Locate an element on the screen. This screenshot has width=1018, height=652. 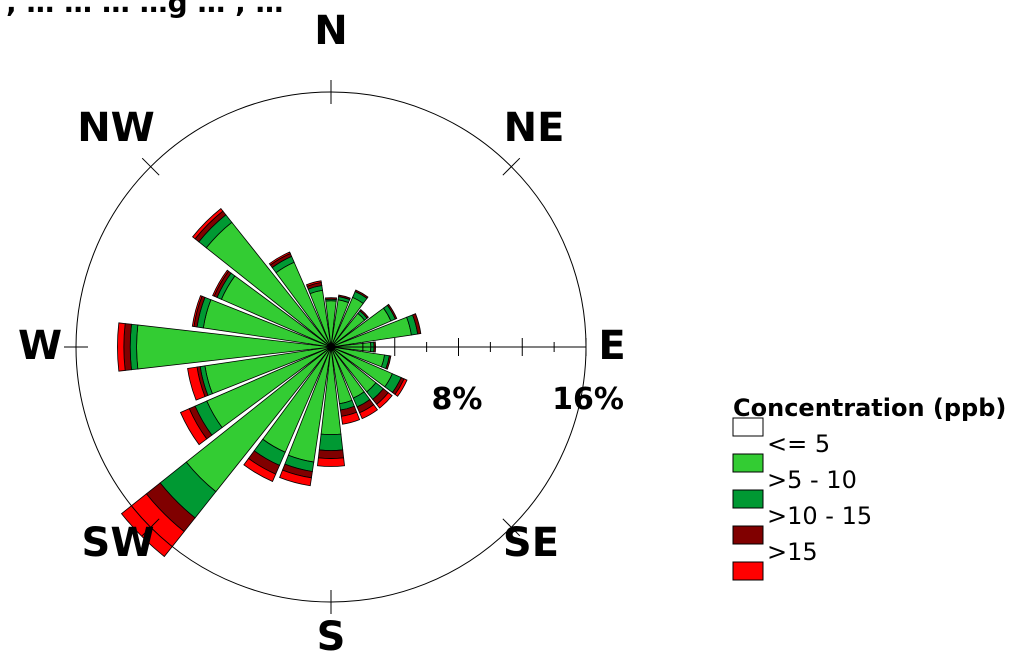
direction-label-n: N is located at coordinates (330, 31).